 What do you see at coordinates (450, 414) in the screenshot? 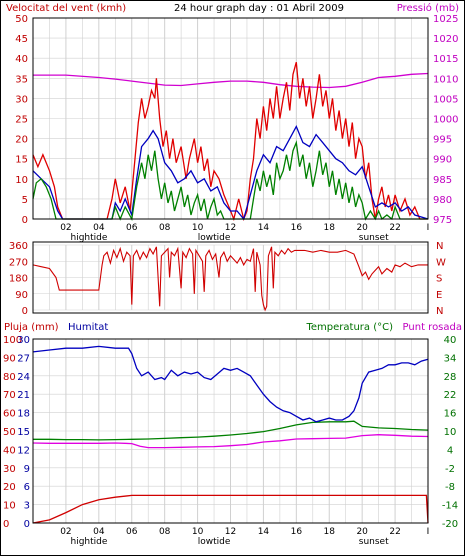
I see `y-tick-label-temperature: 16` at bounding box center [450, 414].